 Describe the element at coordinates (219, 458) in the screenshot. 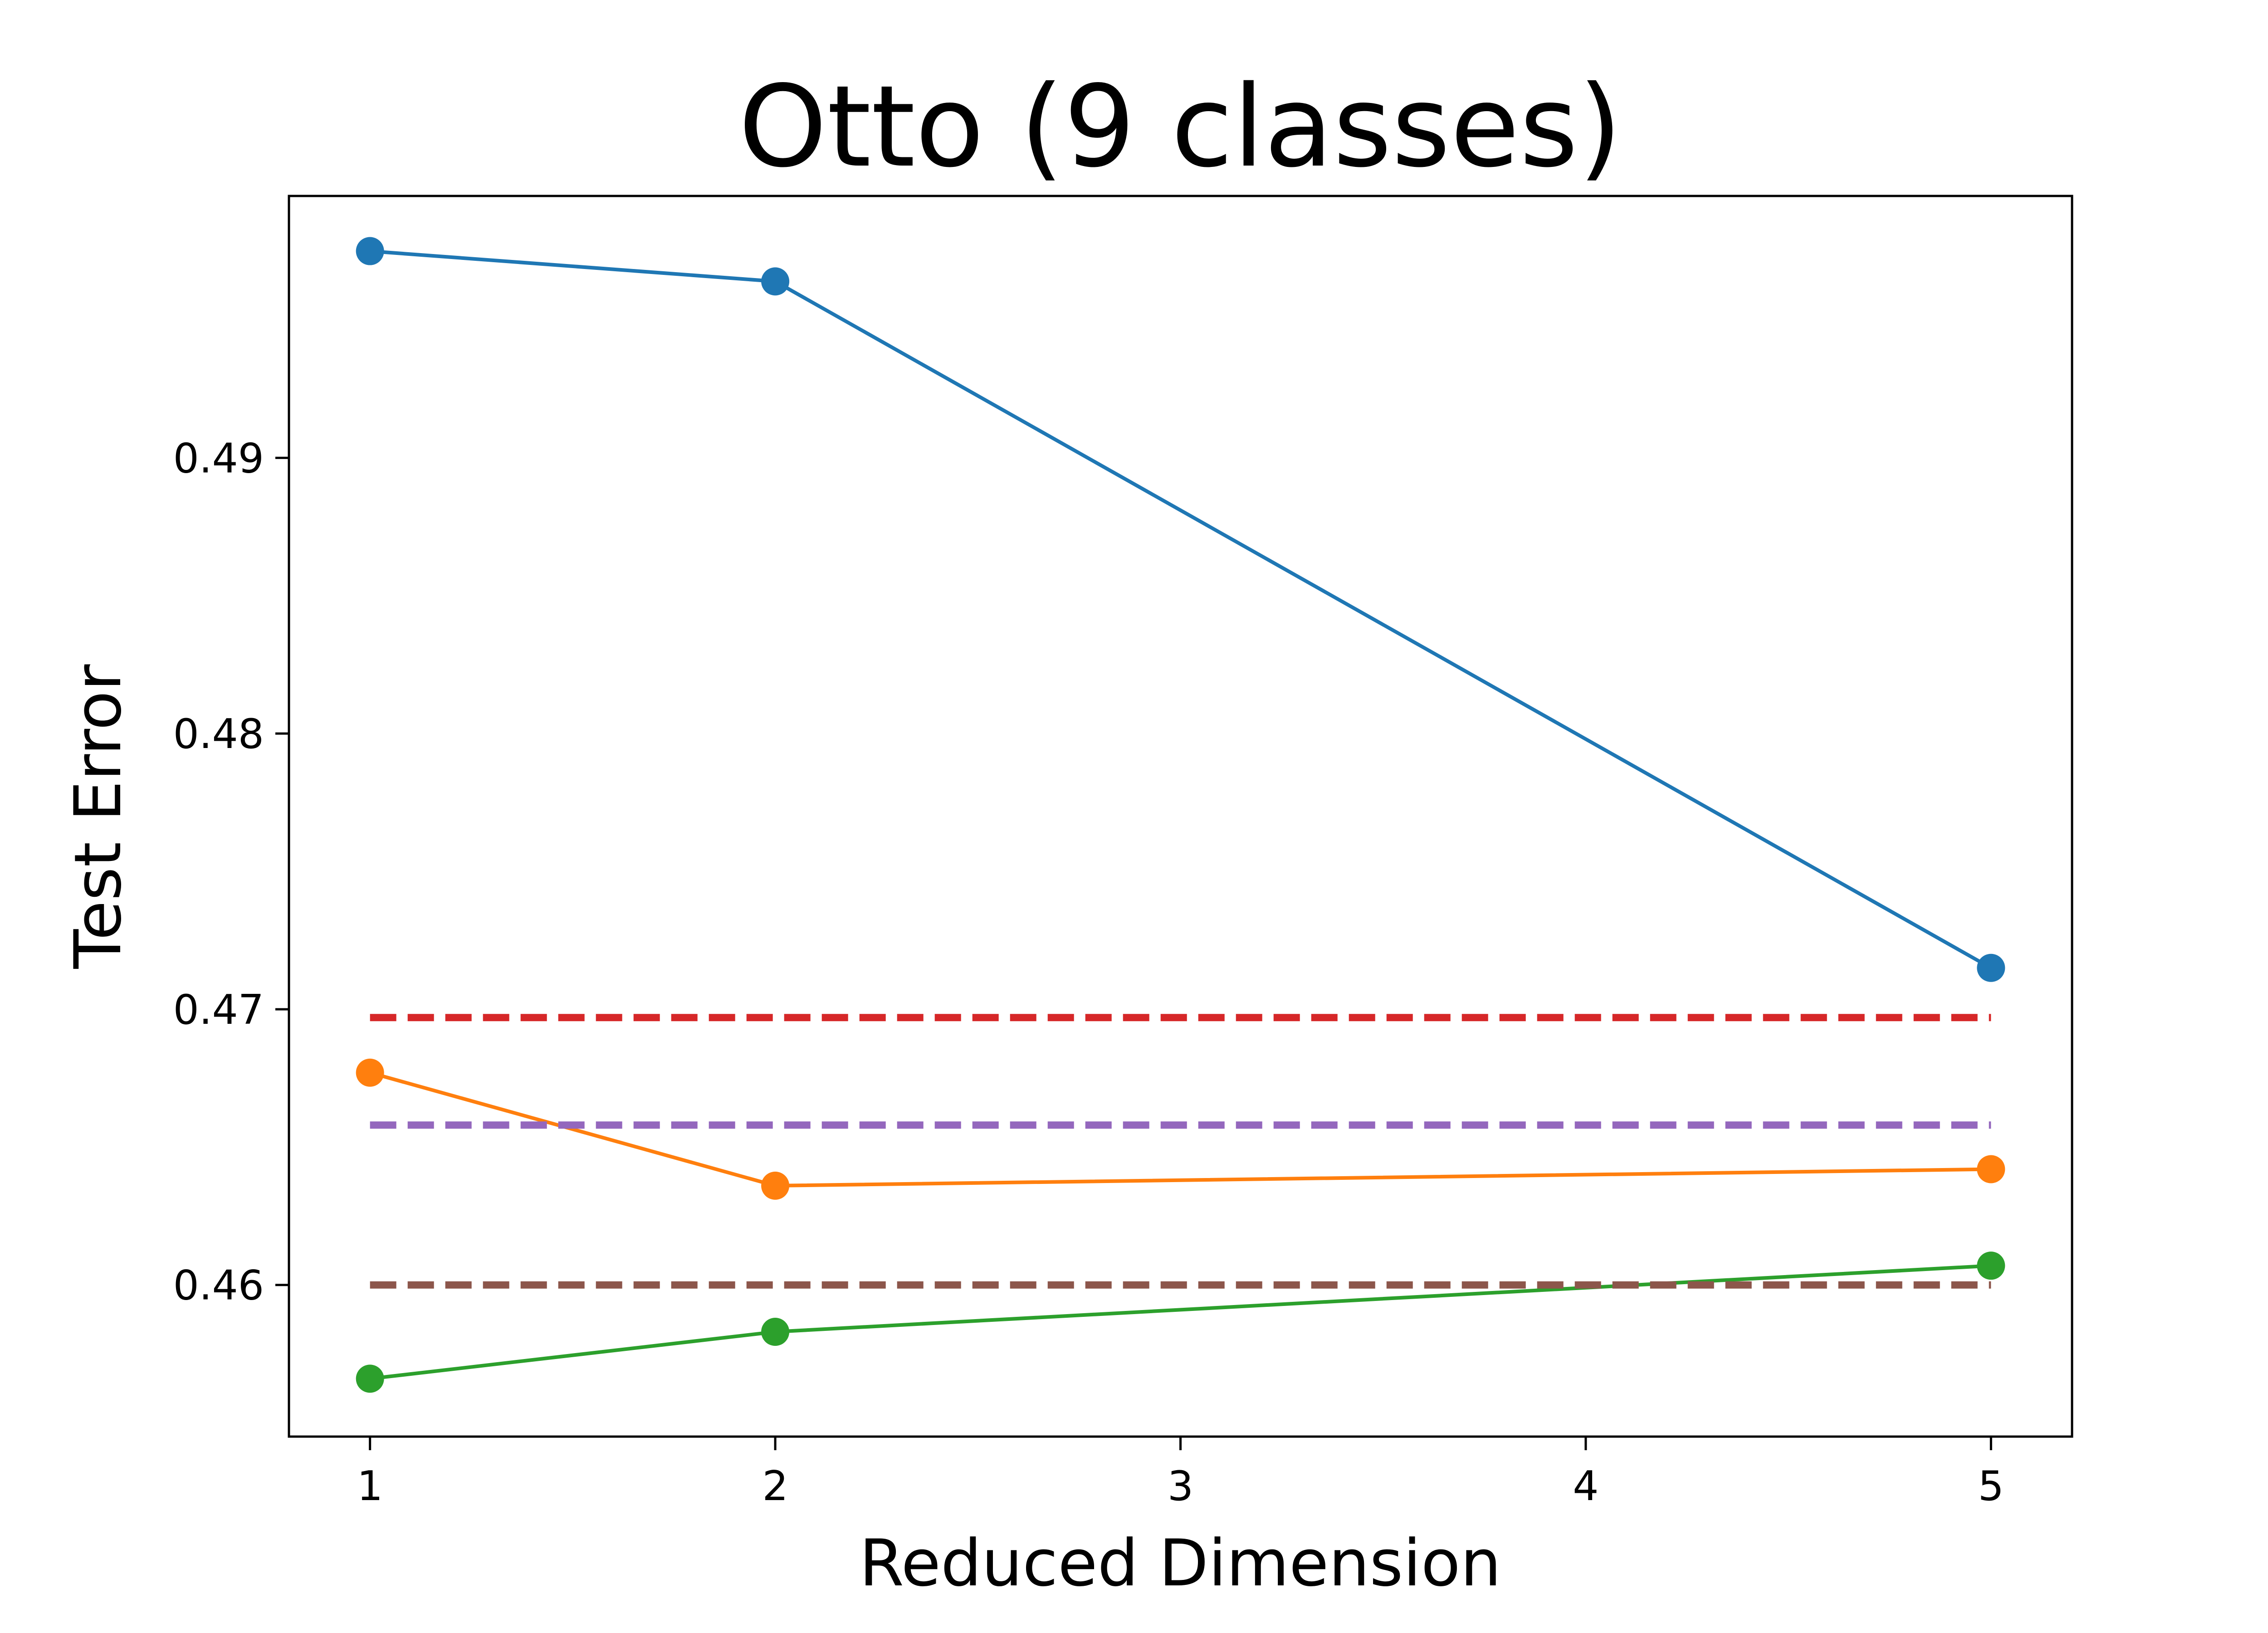

I see `y-tick-label: 0.49` at that location.